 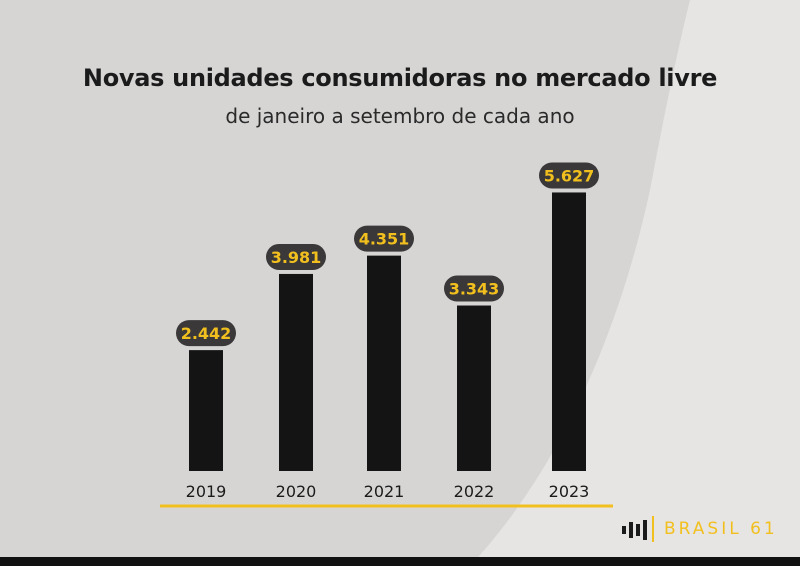 What do you see at coordinates (400, 561) in the screenshot?
I see `bottom-band` at bounding box center [400, 561].